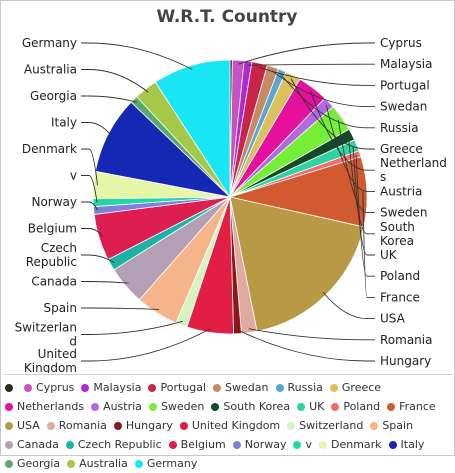 The width and height of the screenshot is (455, 473). I want to click on legend-label-8: Austria, so click(122, 406).